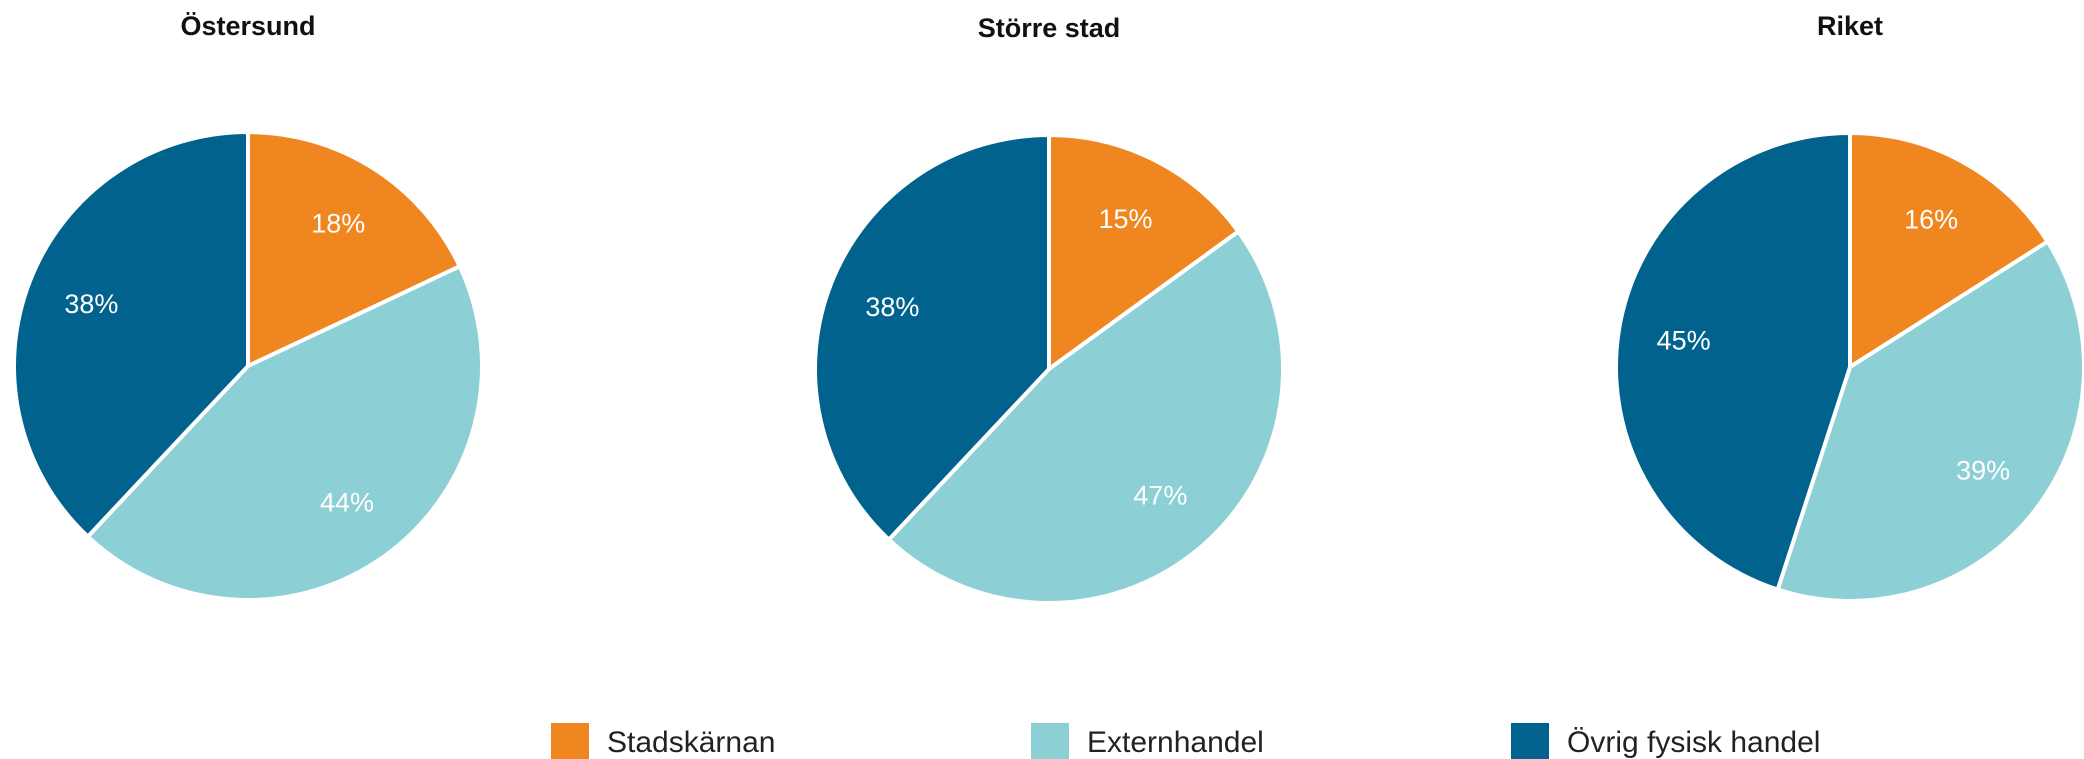 The image size is (2084, 759). What do you see at coordinates (1684, 341) in the screenshot?
I see `slice-label-ovrig-fysisk-handel: 45%` at bounding box center [1684, 341].